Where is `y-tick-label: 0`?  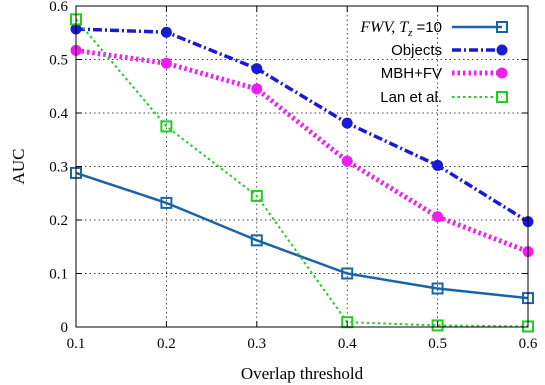
y-tick-label: 0 is located at coordinates (65, 328).